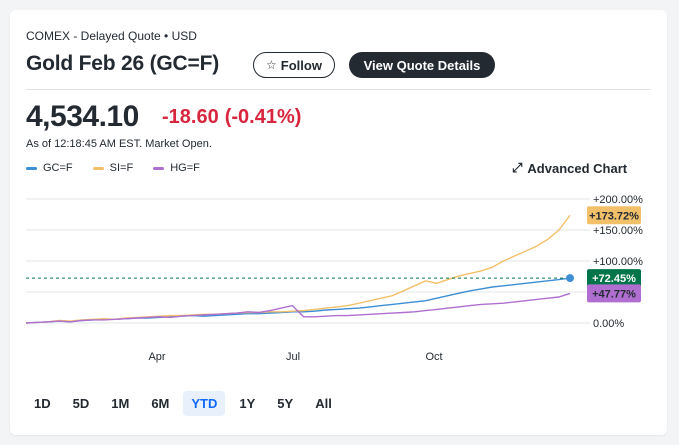 Image resolution: width=679 pixels, height=445 pixels. I want to click on value-badge-label: +47.77%, so click(614, 294).